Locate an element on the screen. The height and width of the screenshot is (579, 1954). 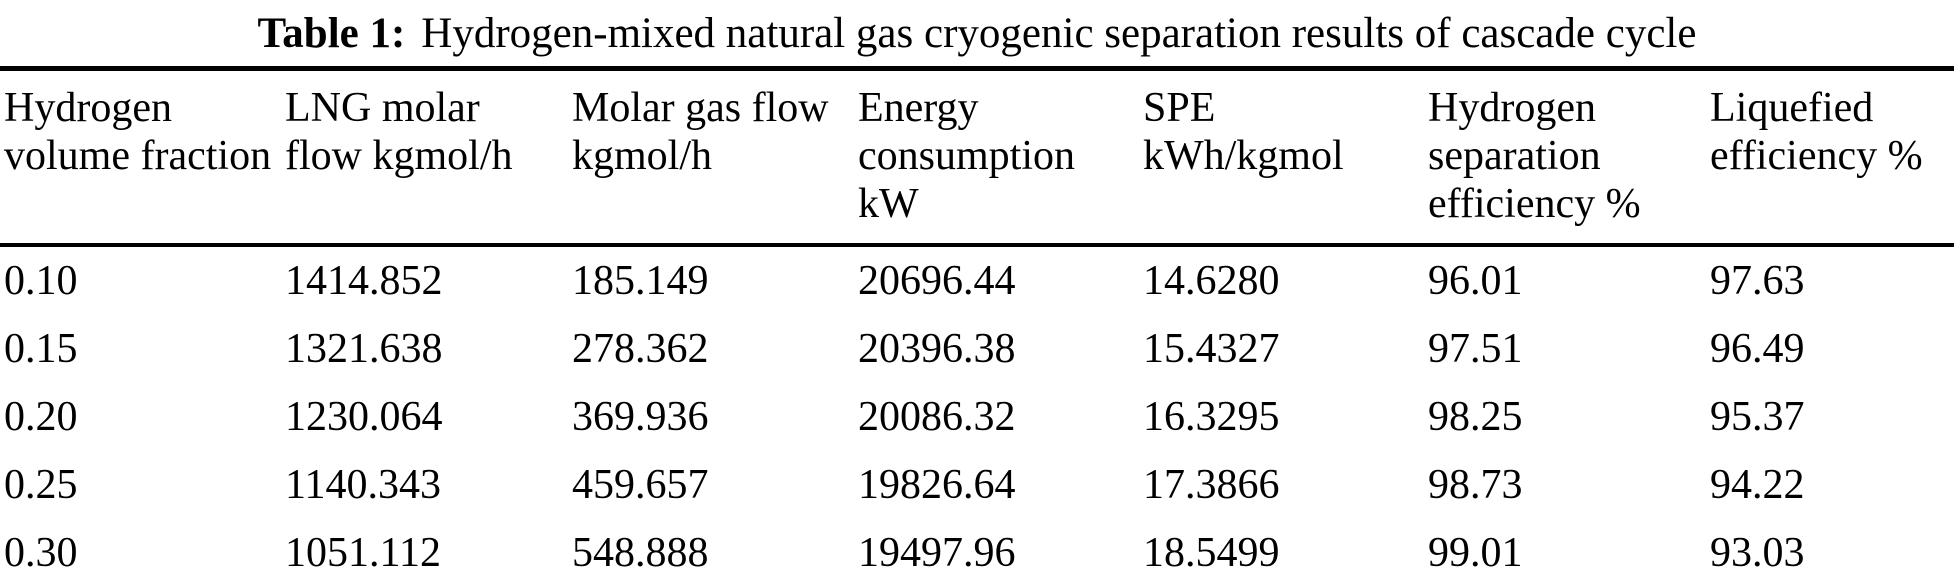
column-header-liquefied-efficiency: Liquefied efficiency % is located at coordinates (1832, 157).